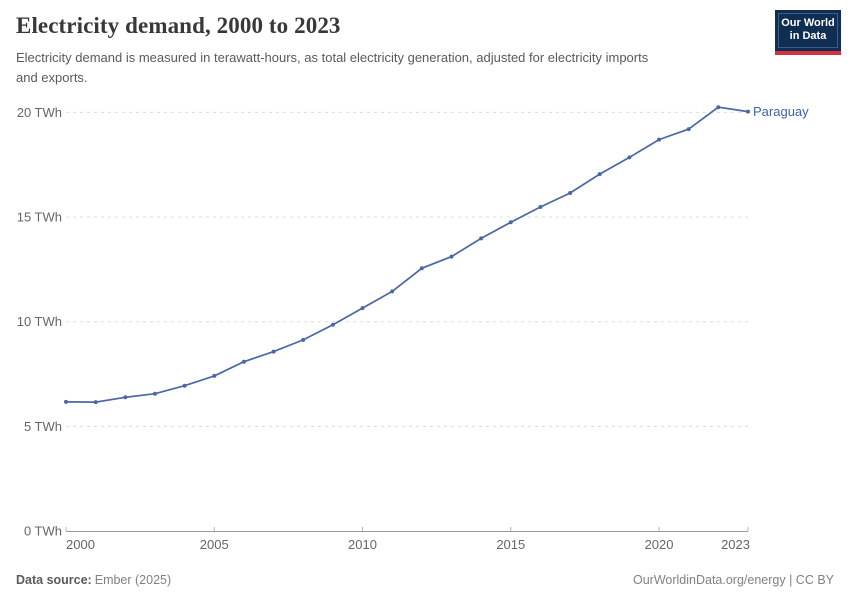 This screenshot has width=850, height=600. Describe the element at coordinates (214, 544) in the screenshot. I see `x-axis-label: 2005` at that location.